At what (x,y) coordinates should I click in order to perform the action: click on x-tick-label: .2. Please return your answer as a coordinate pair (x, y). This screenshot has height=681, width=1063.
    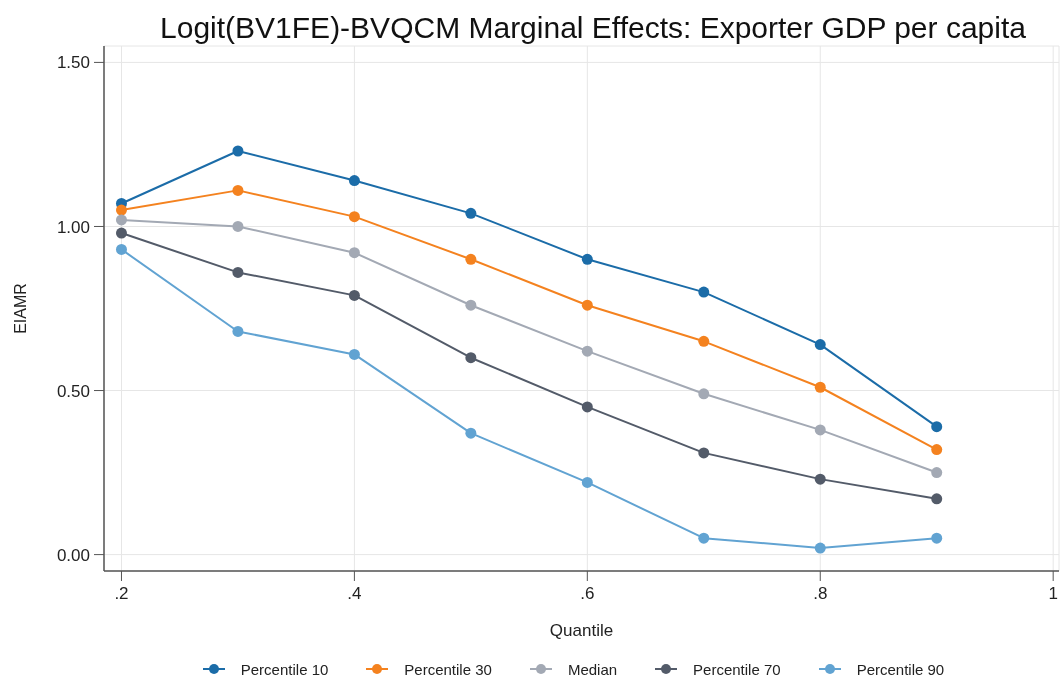
    Looking at the image, I should click on (121, 594).